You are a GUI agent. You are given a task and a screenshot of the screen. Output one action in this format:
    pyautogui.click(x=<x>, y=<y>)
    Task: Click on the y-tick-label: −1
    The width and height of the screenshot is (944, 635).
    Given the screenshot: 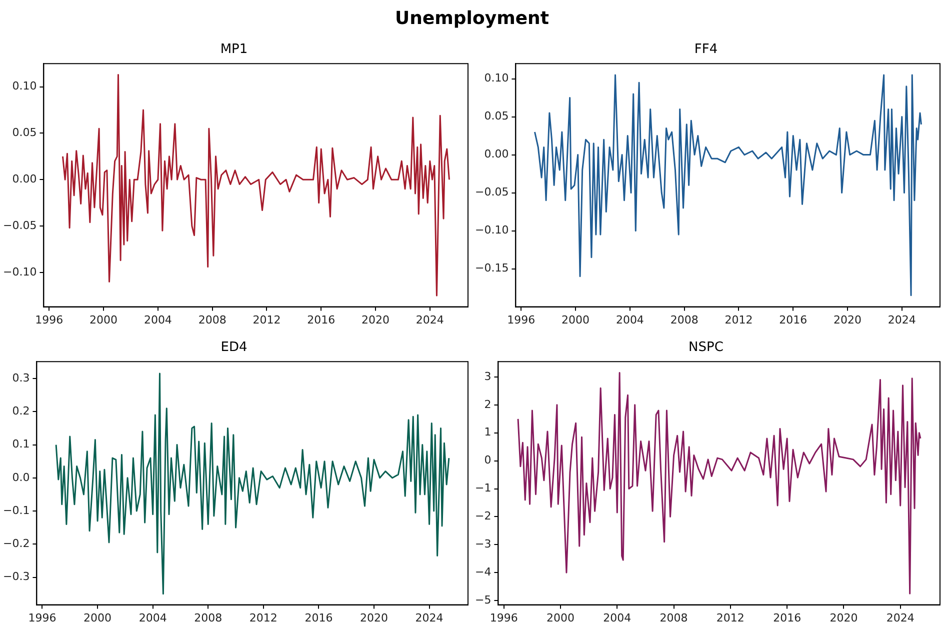 What is the action you would take?
    pyautogui.click(x=483, y=488)
    